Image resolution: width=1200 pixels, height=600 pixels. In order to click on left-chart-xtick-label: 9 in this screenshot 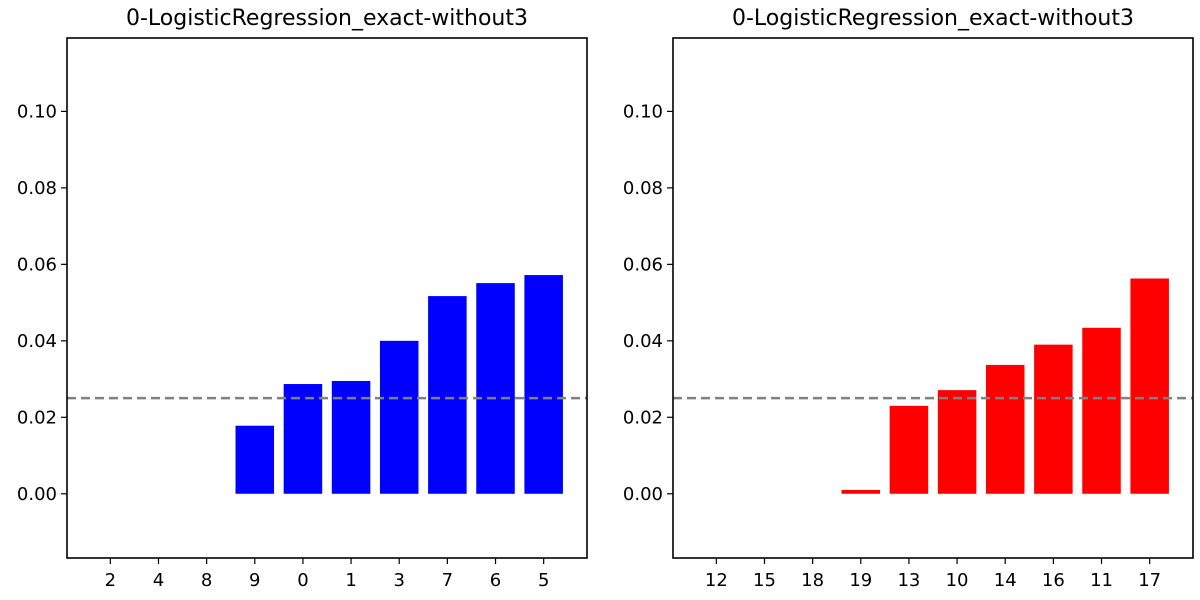, I will do `click(254, 580)`.